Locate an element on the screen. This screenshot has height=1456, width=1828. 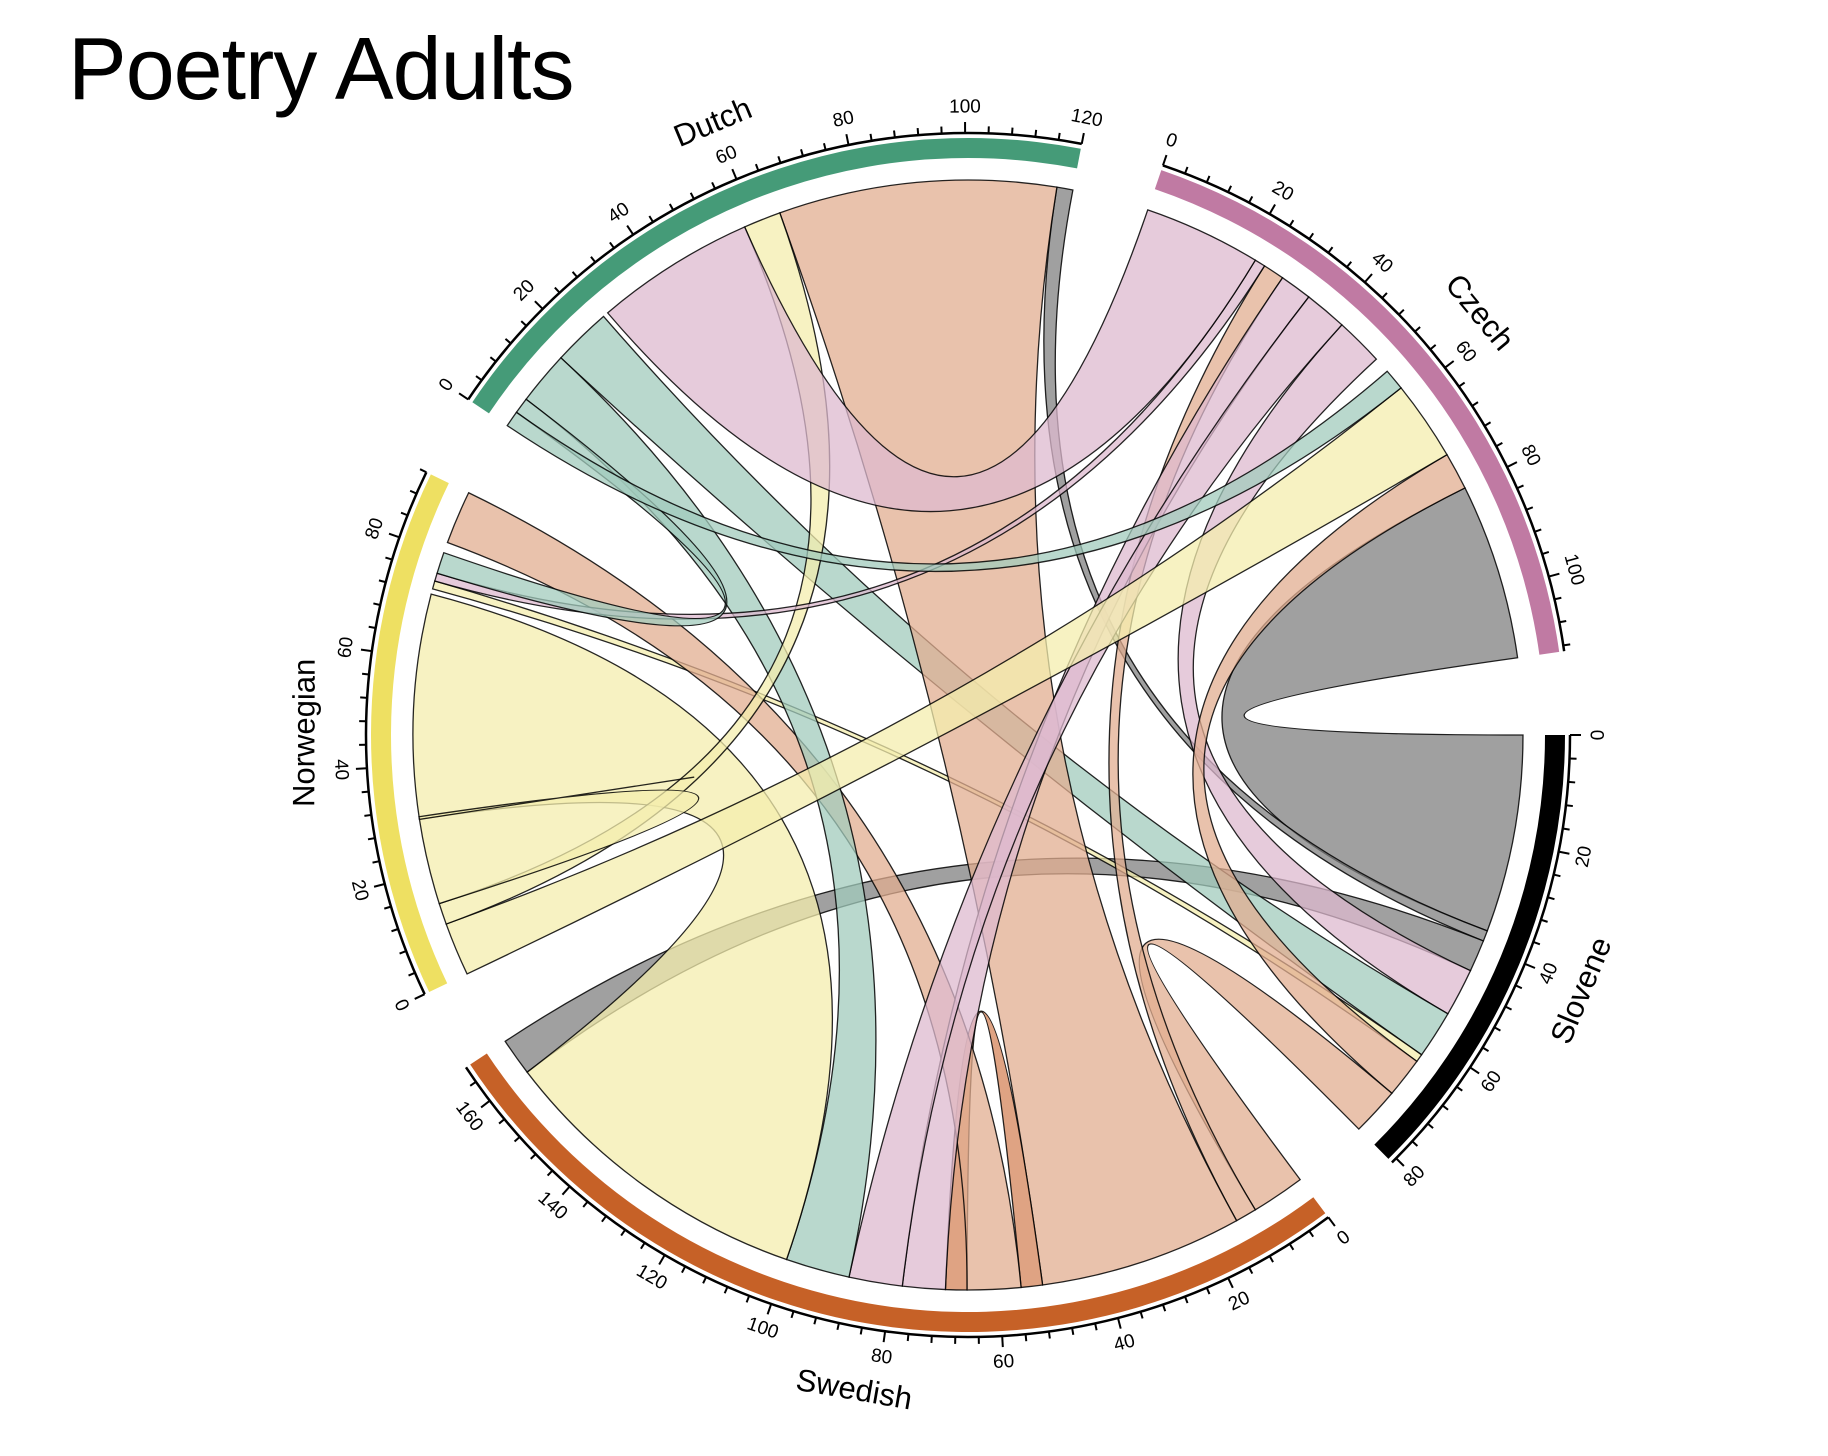
sector-track-norwegian is located at coordinates (409, 733).